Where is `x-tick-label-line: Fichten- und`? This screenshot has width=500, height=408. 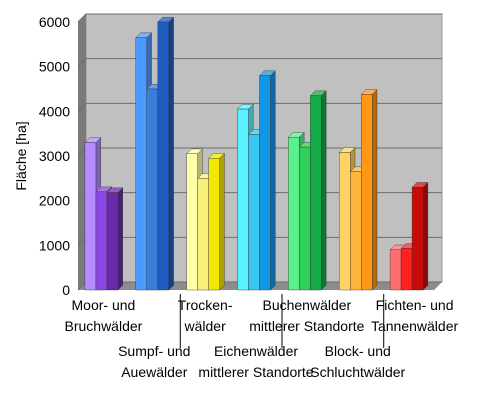
x-tick-label-line: Fichten- und is located at coordinates (415, 305).